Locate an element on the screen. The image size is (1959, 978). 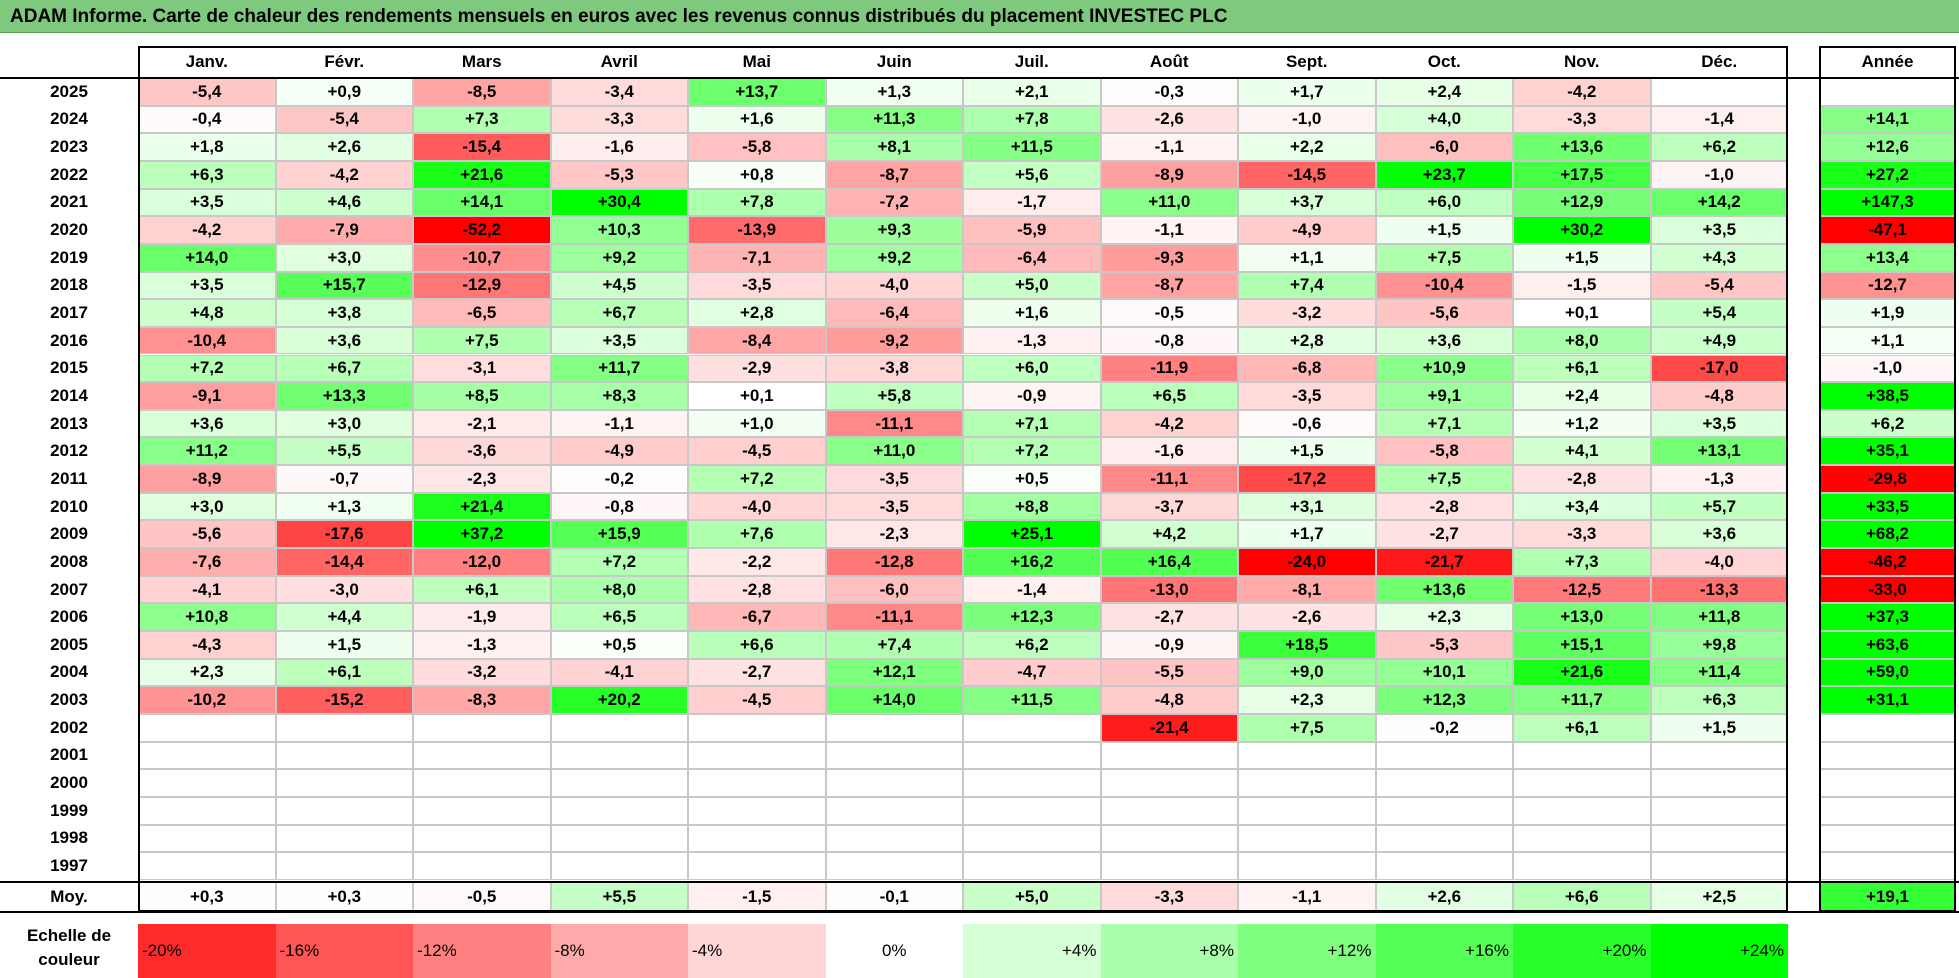
legend-stop: +8% is located at coordinates (1169, 951).